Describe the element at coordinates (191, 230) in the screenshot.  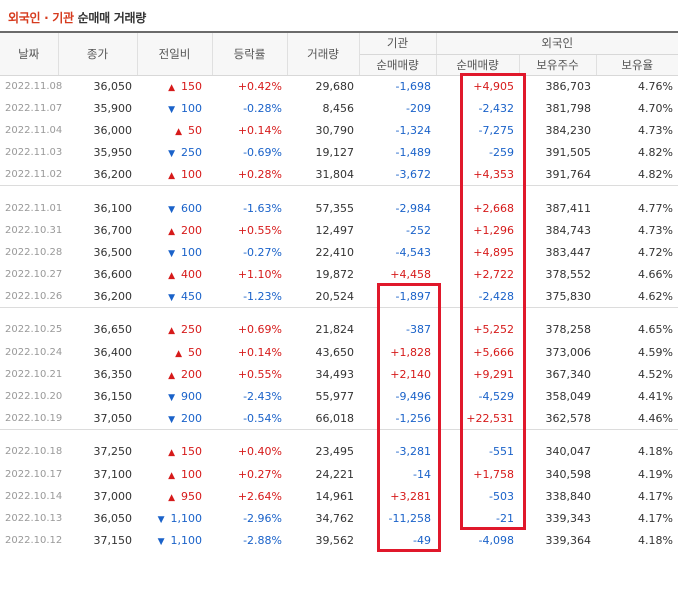
I see `change-value: 200` at that location.